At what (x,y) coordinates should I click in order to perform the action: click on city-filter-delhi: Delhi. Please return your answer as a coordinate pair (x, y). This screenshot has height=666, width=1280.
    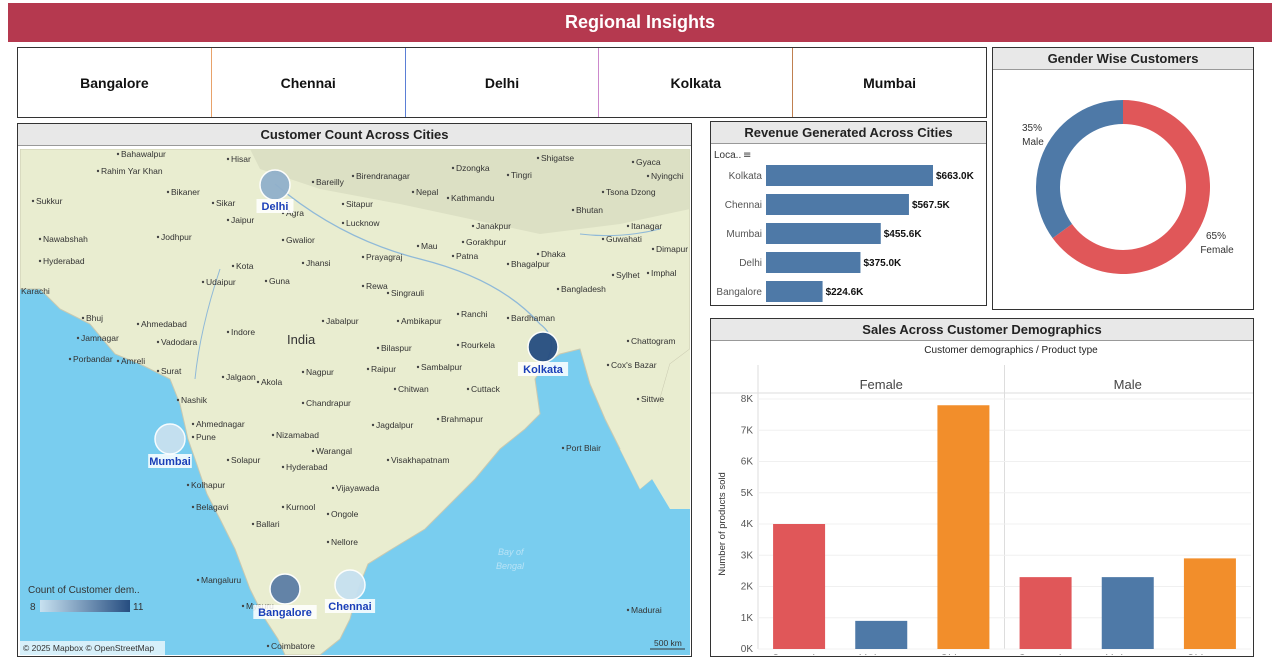
    Looking at the image, I should click on (503, 82).